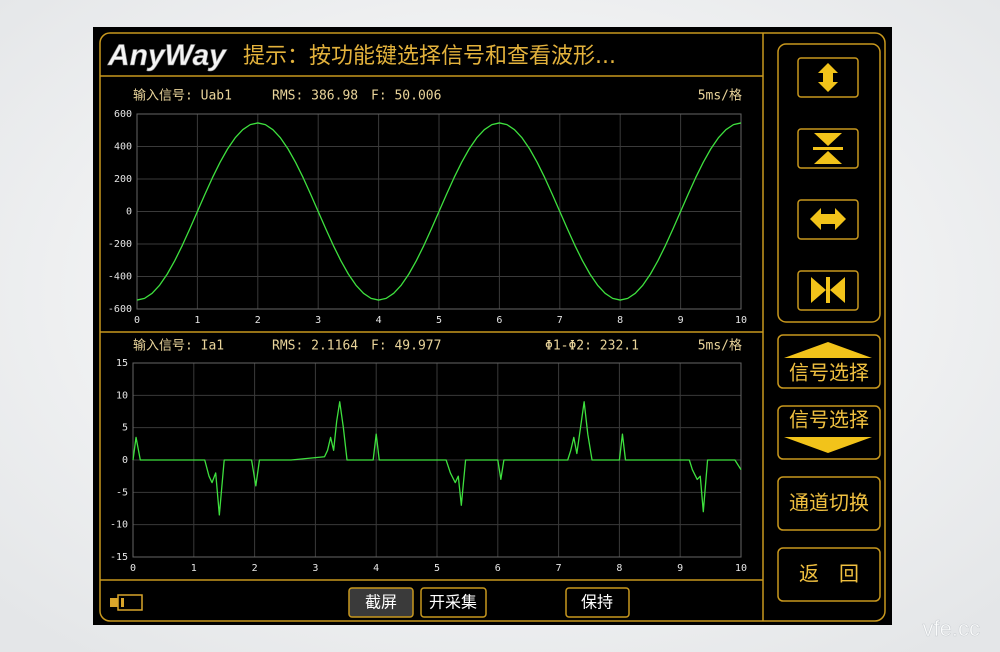 The height and width of the screenshot is (652, 1000). I want to click on signal-info: F: 49.977, so click(406, 346).